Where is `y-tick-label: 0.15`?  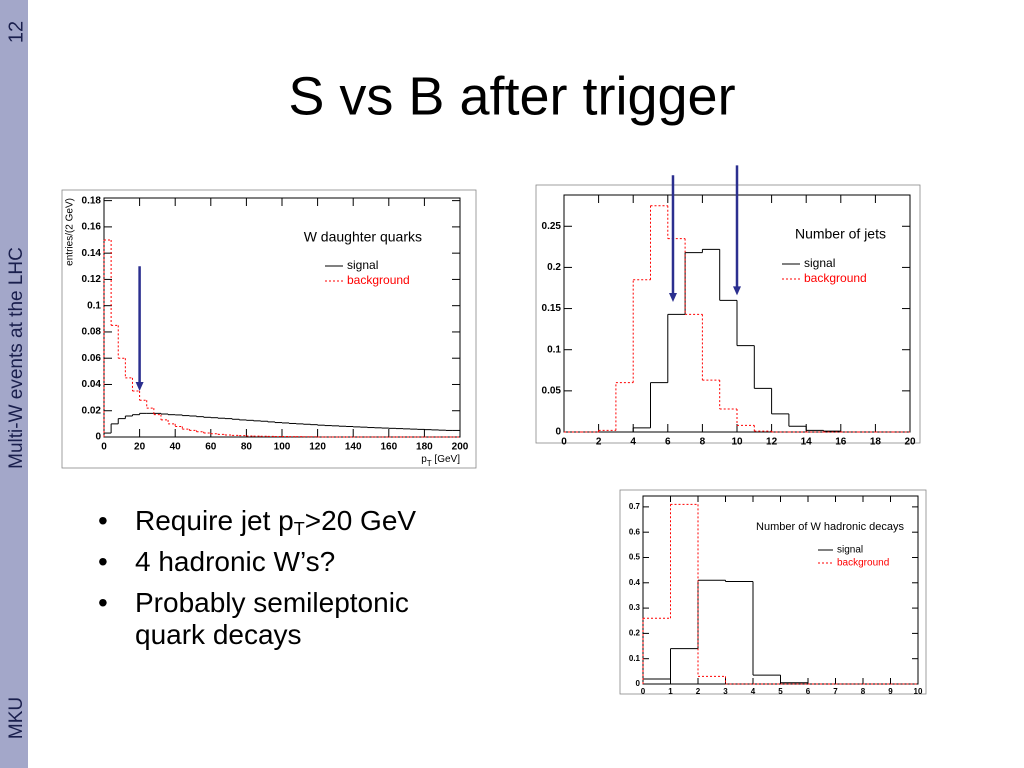
y-tick-label: 0.15 is located at coordinates (552, 308).